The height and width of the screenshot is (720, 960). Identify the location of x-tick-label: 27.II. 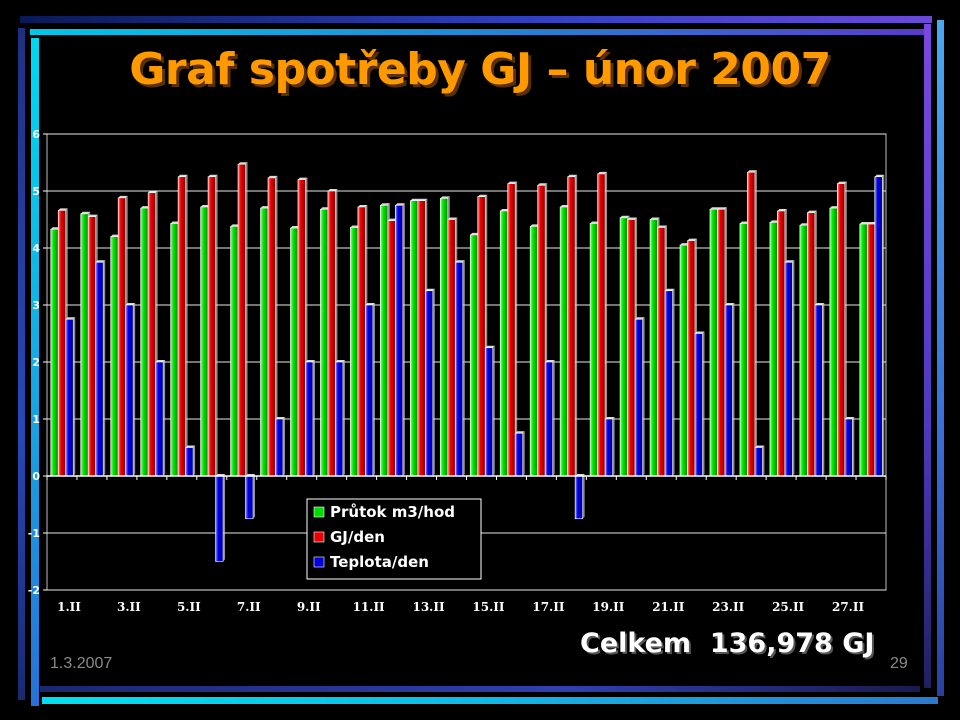
(848, 607).